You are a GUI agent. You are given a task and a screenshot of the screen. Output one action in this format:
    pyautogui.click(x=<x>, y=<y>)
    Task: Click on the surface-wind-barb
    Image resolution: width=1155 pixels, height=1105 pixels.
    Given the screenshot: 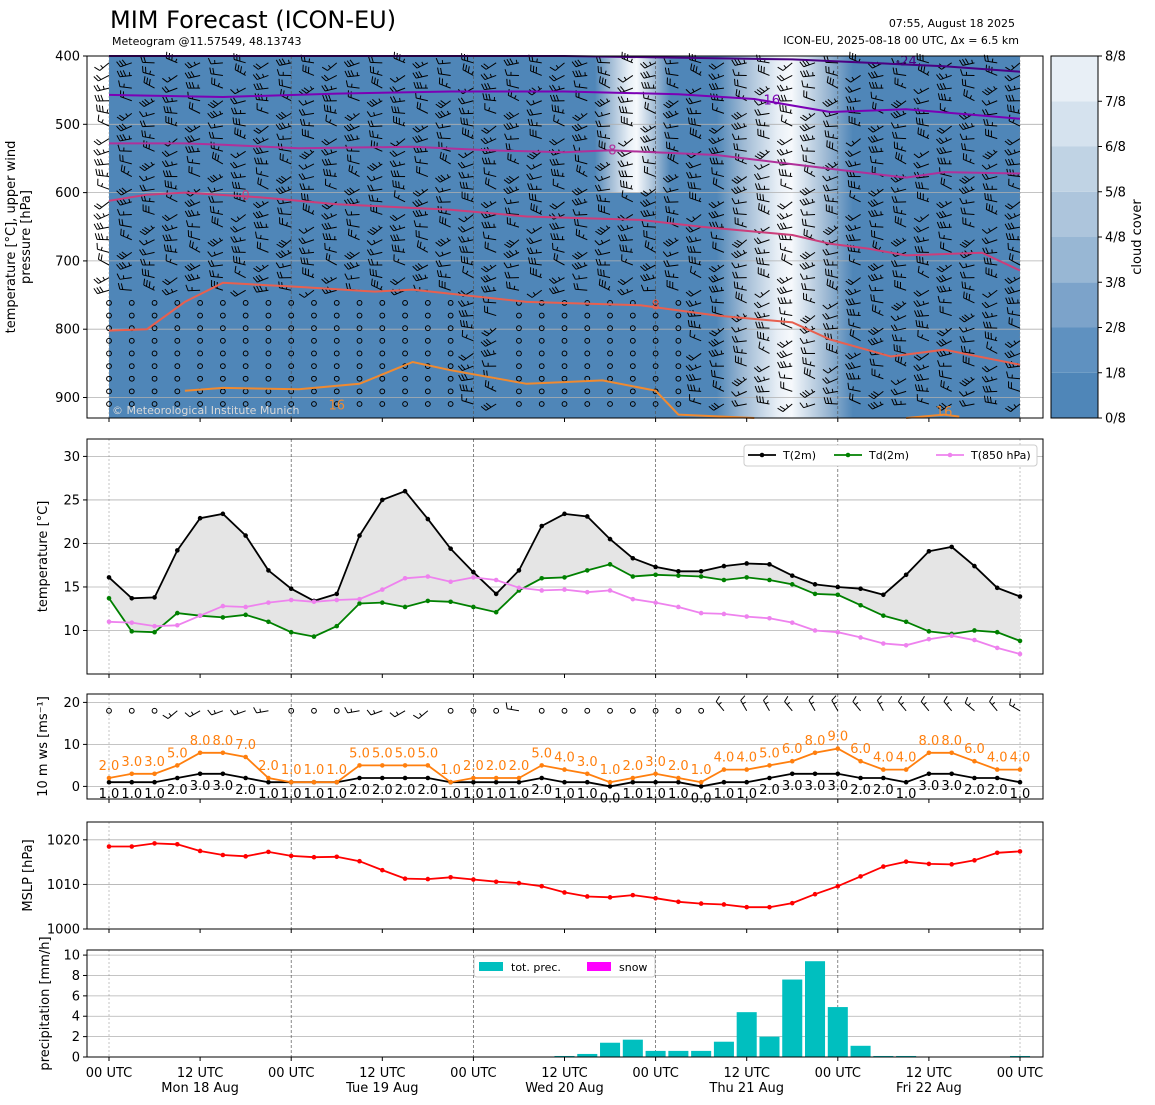 What is the action you would take?
    pyautogui.click(x=701, y=710)
    